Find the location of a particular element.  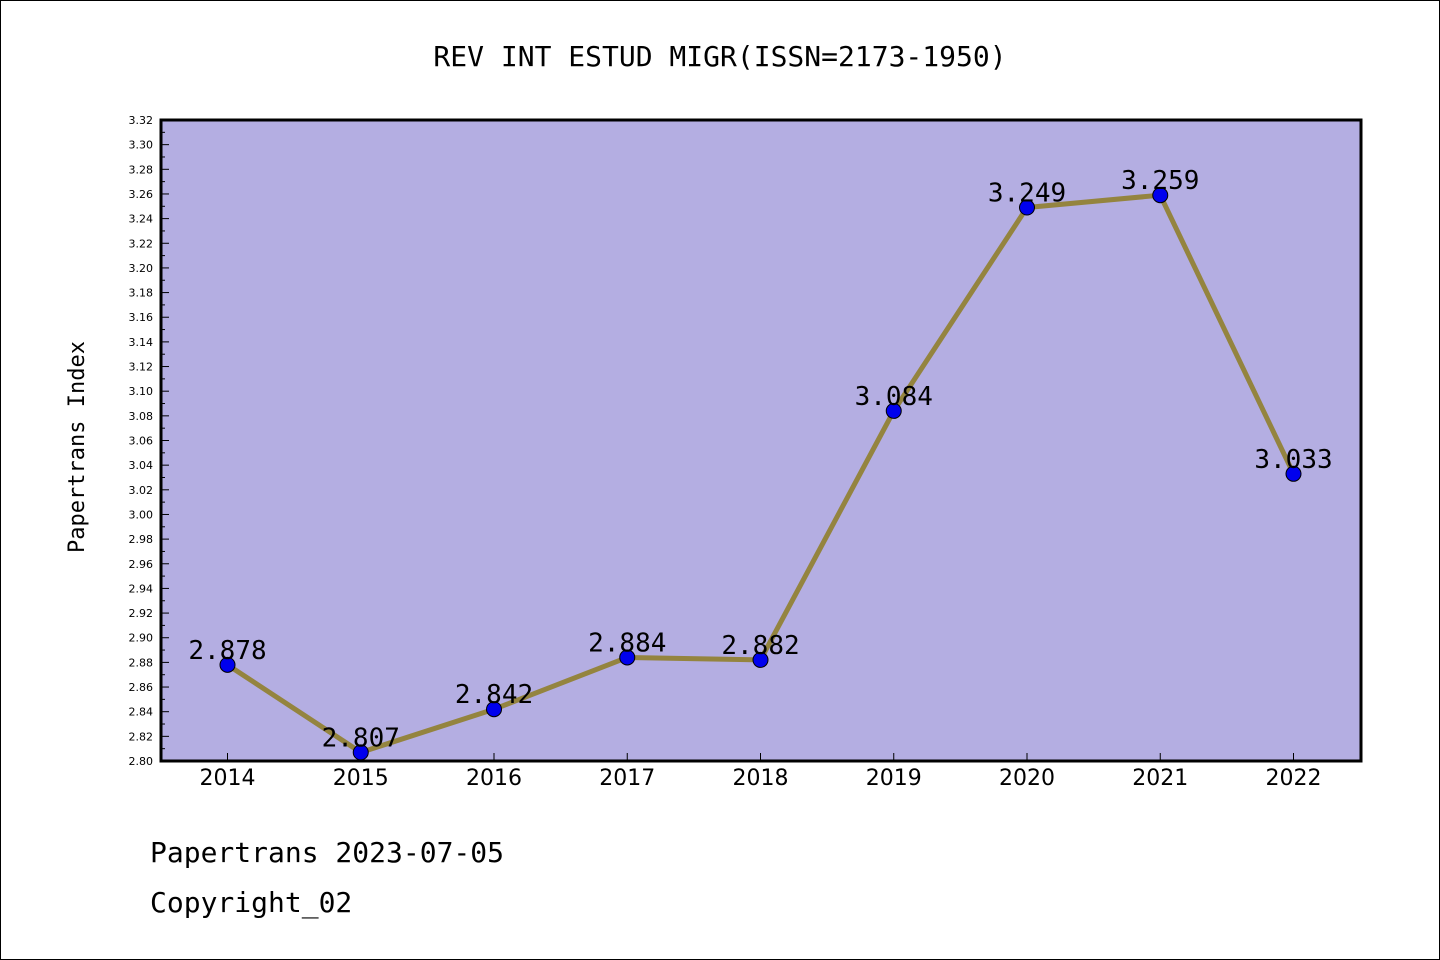

y-tick-label: 3.30 is located at coordinates (141, 145).